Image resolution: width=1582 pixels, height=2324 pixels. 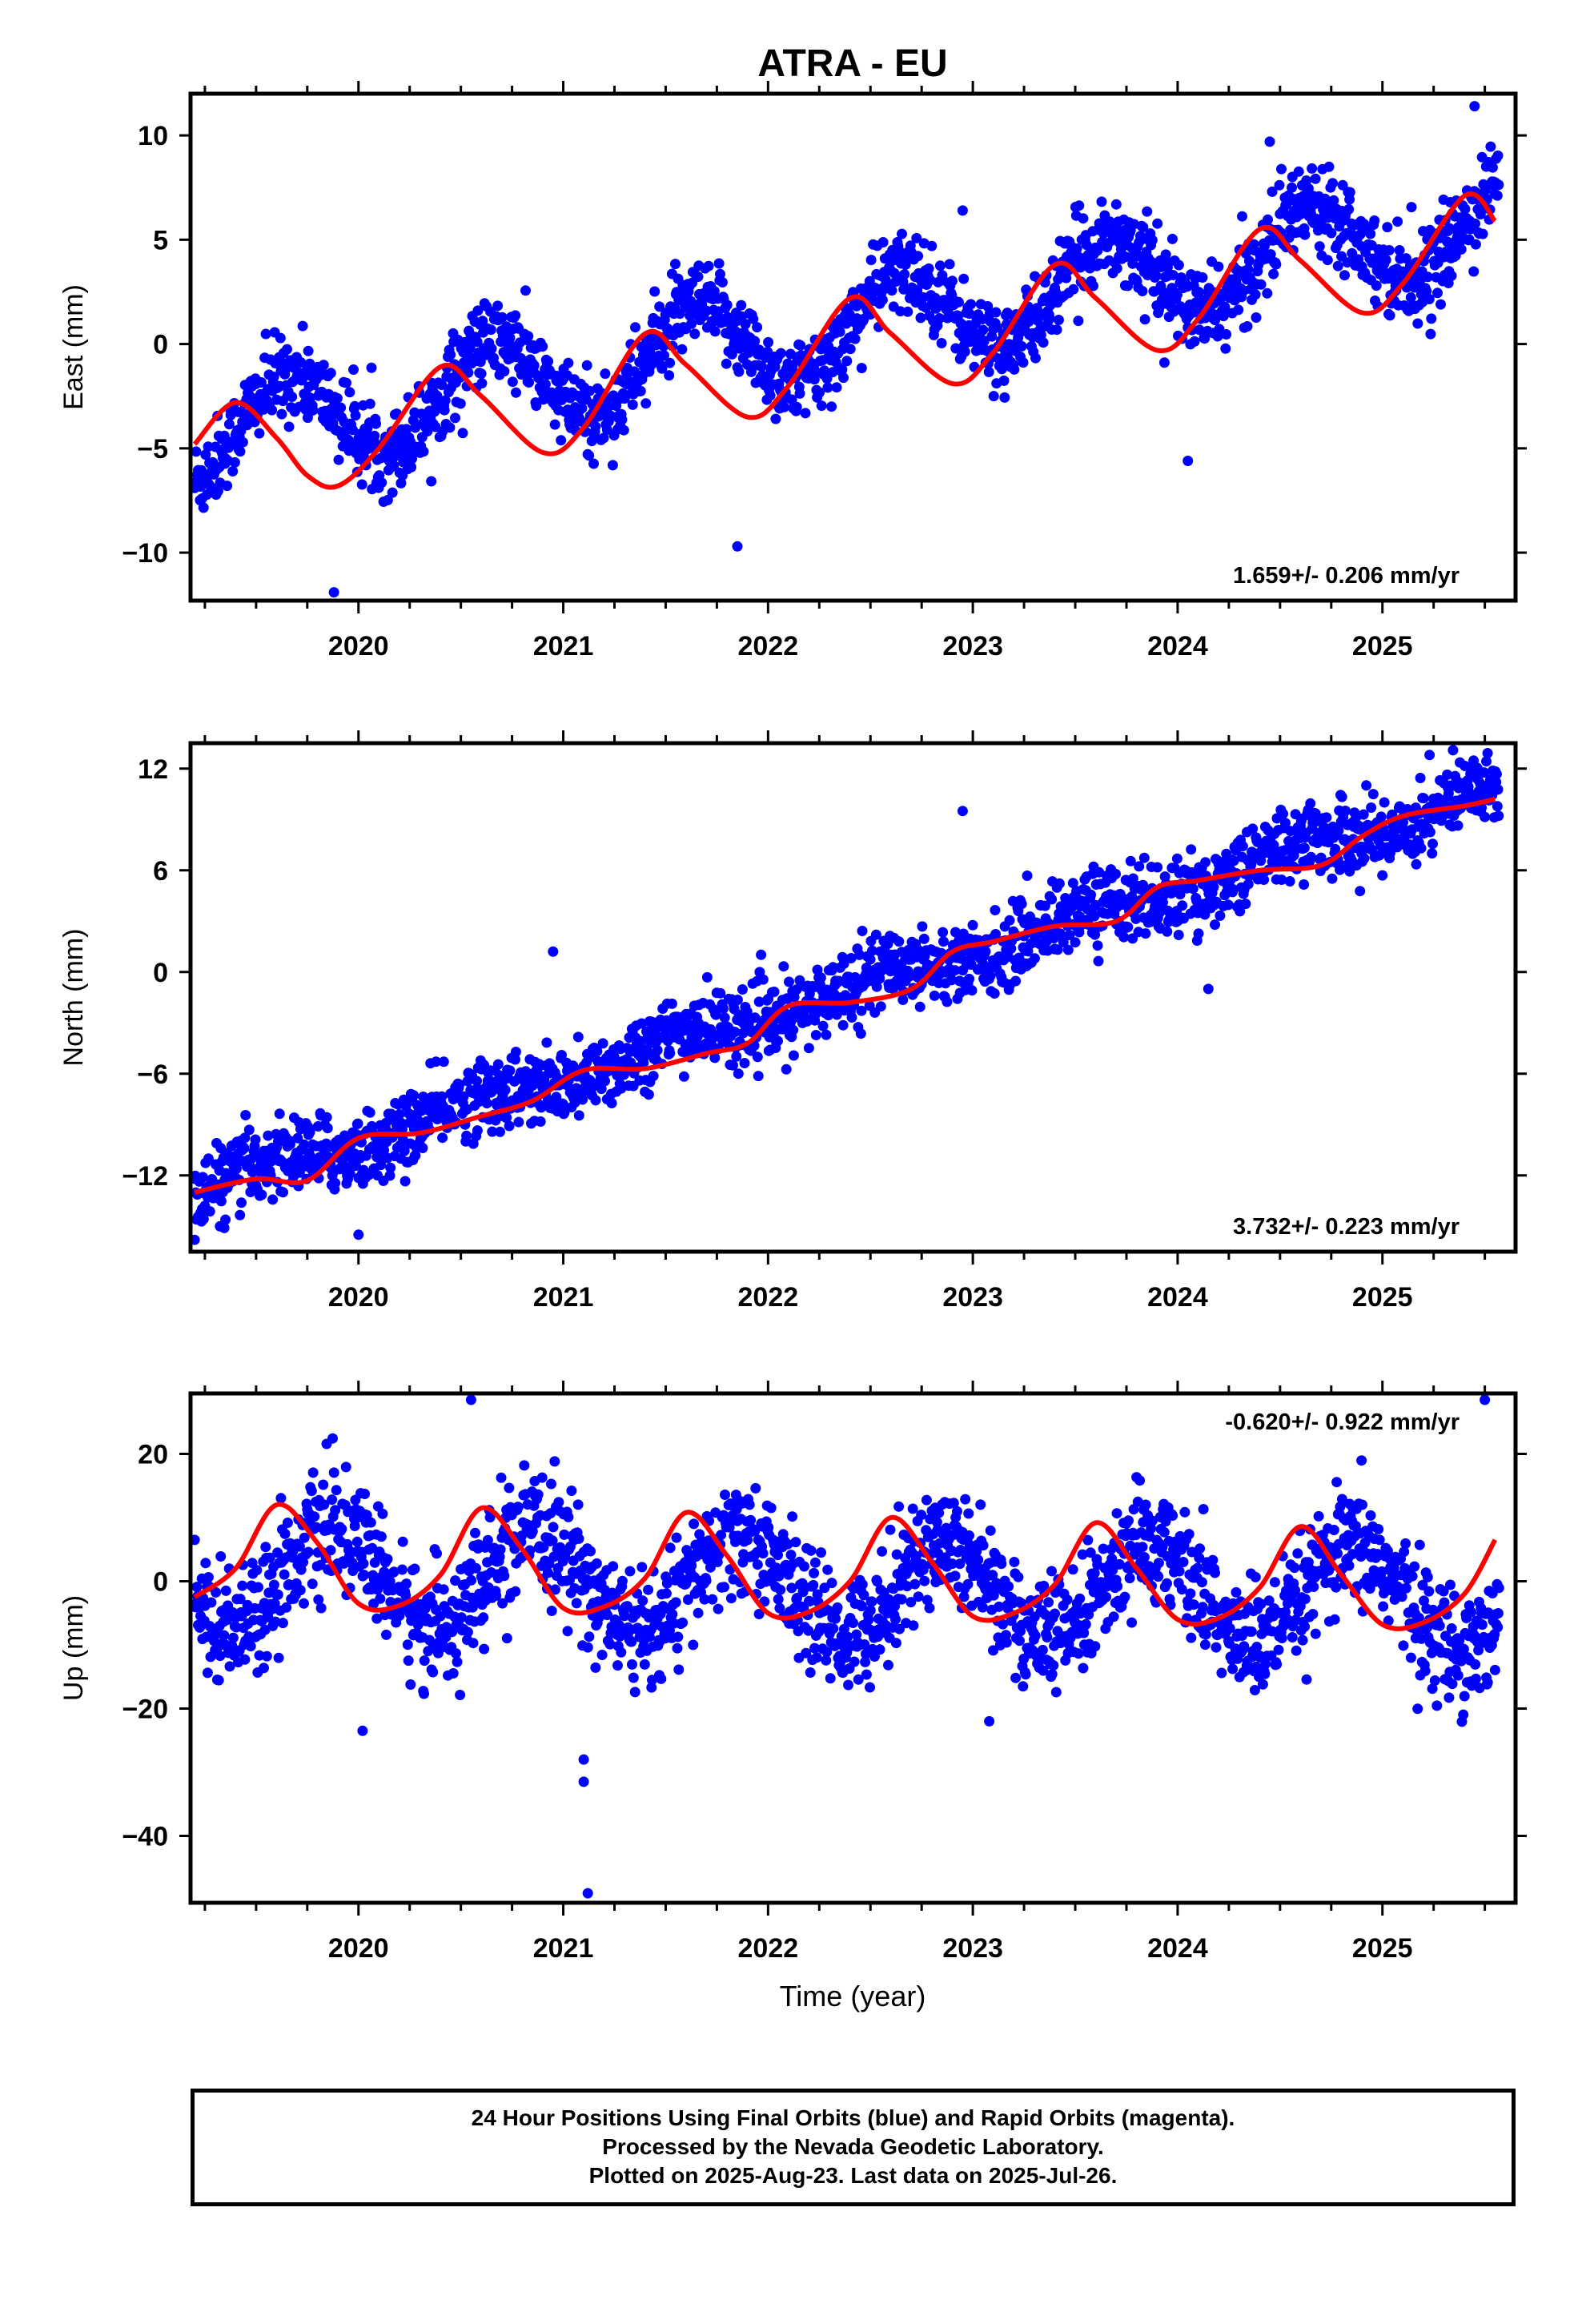 What do you see at coordinates (1430, 755) in the screenshot?
I see `outlier-point` at bounding box center [1430, 755].